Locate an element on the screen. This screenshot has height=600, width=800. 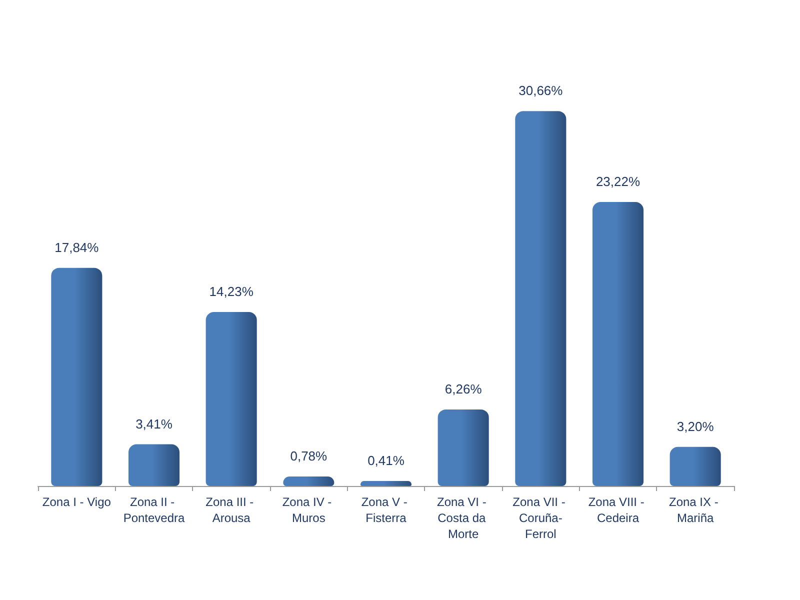
x-tick-label: Zona VI - Costa da Morte is located at coordinates (463, 518).